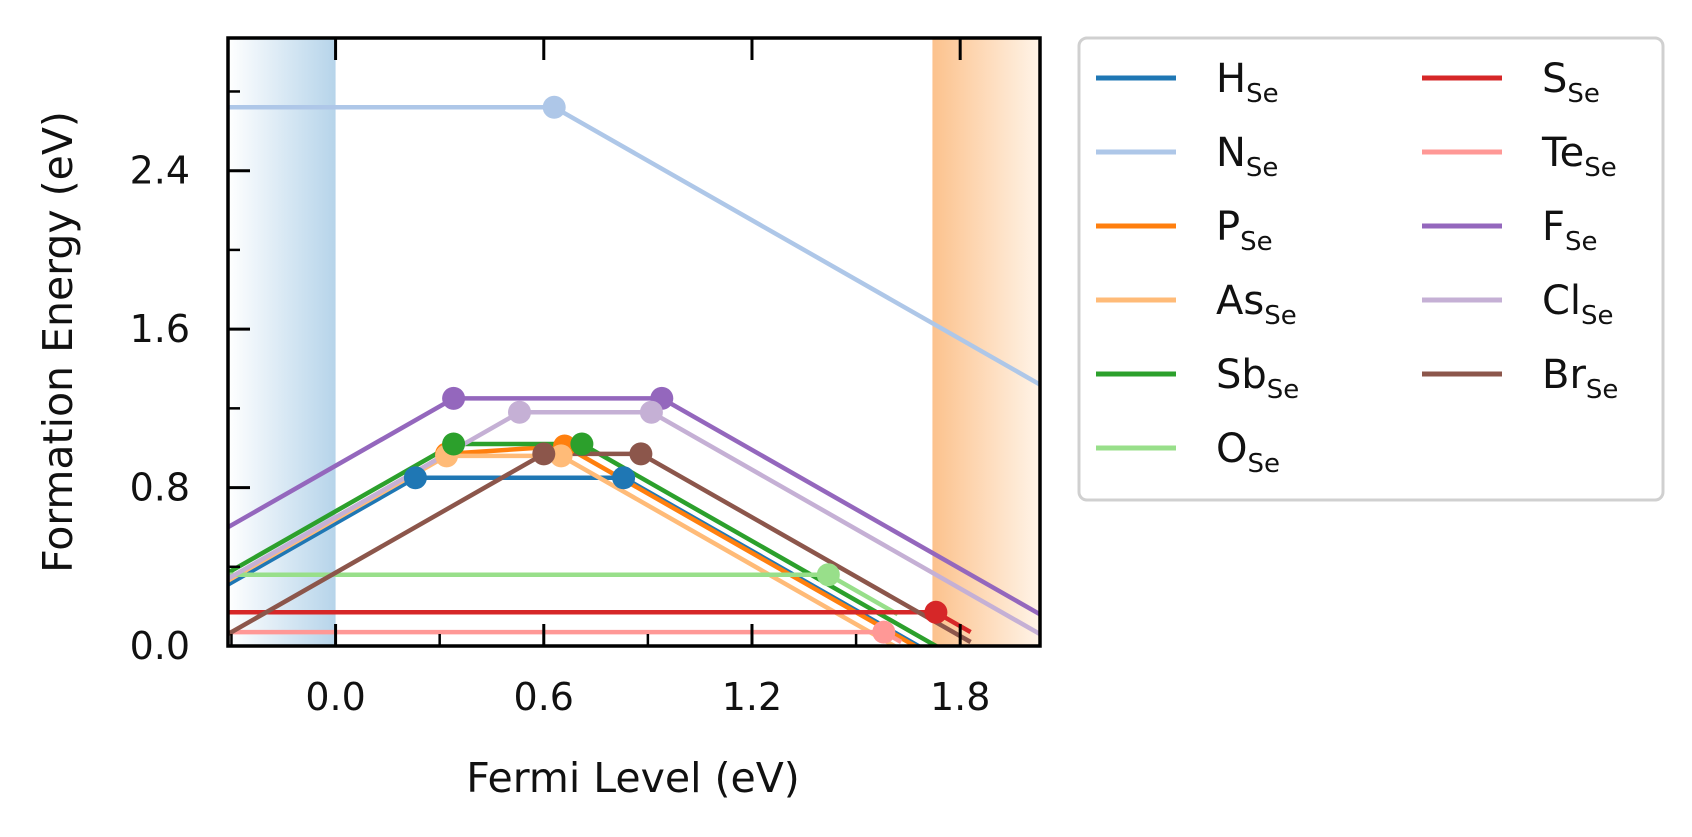 The image size is (1692, 837). I want to click on x-tick-label: 0.6, so click(544, 697).